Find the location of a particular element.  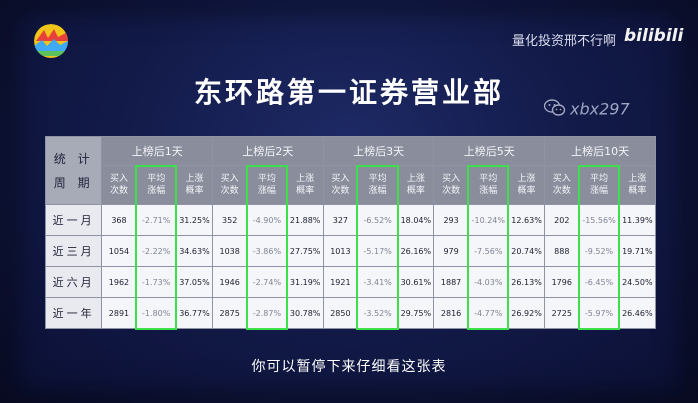

avg-gain-cell: -7.56% is located at coordinates (488, 251).